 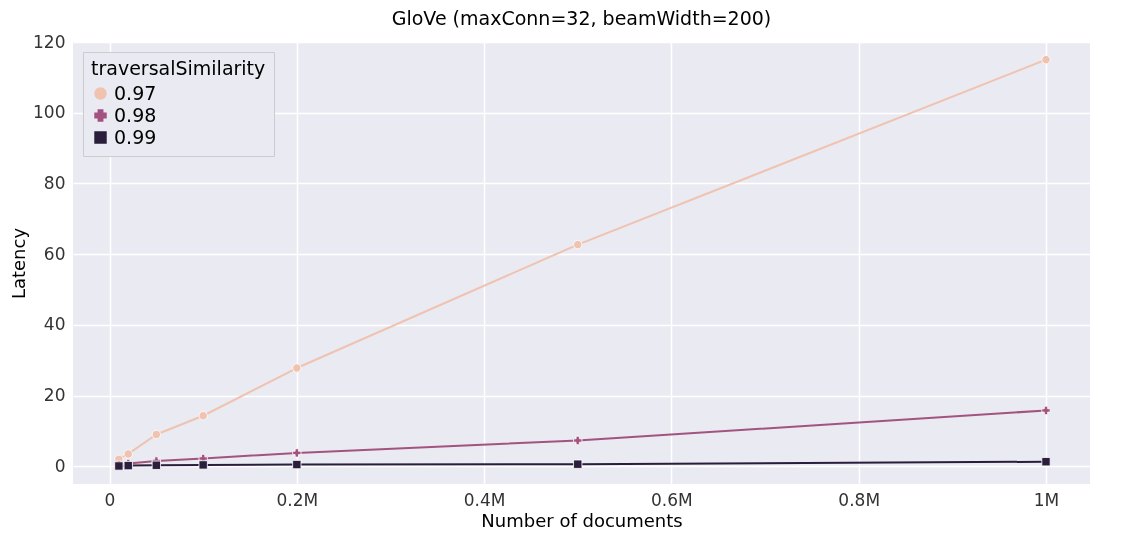 What do you see at coordinates (135, 92) in the screenshot?
I see `legend-label: 0.97` at bounding box center [135, 92].